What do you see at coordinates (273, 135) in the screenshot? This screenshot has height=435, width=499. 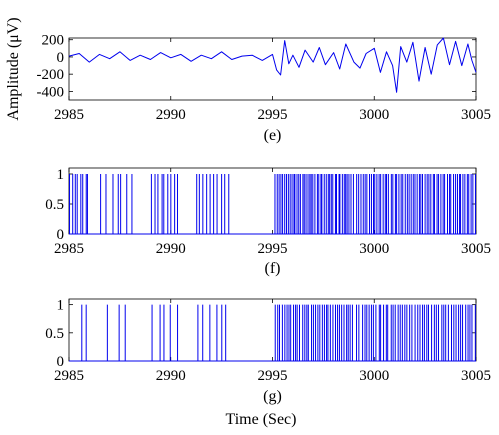 I see `panel-caption: (e)` at bounding box center [273, 135].